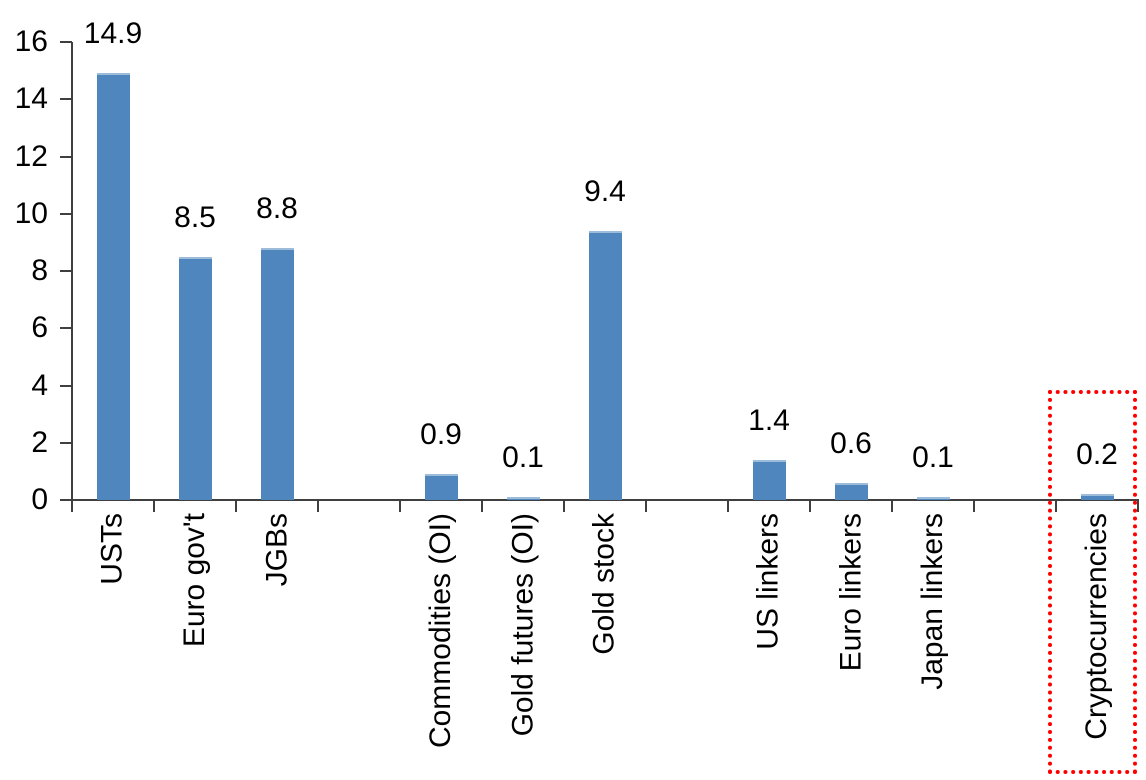 Image resolution: width=1146 pixels, height=780 pixels. Describe the element at coordinates (605, 500) in the screenshot. I see `x-axis-line` at that location.